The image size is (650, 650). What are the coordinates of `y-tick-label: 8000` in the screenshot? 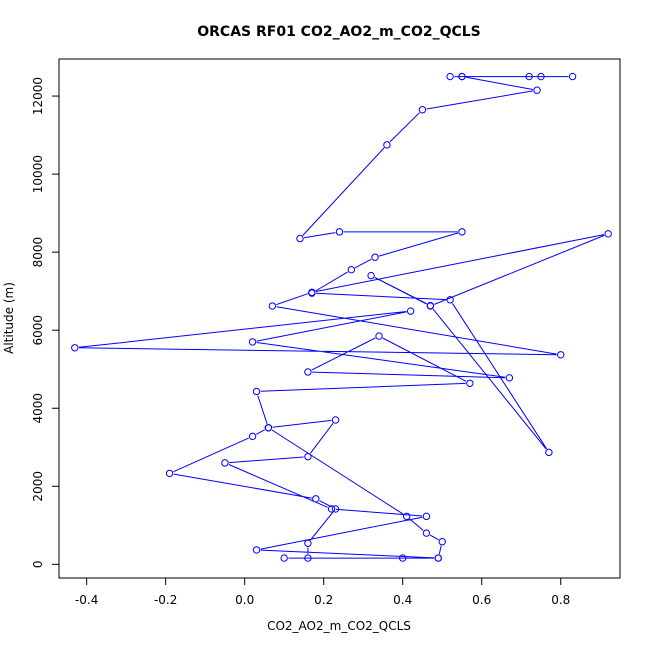 It's located at (38, 252).